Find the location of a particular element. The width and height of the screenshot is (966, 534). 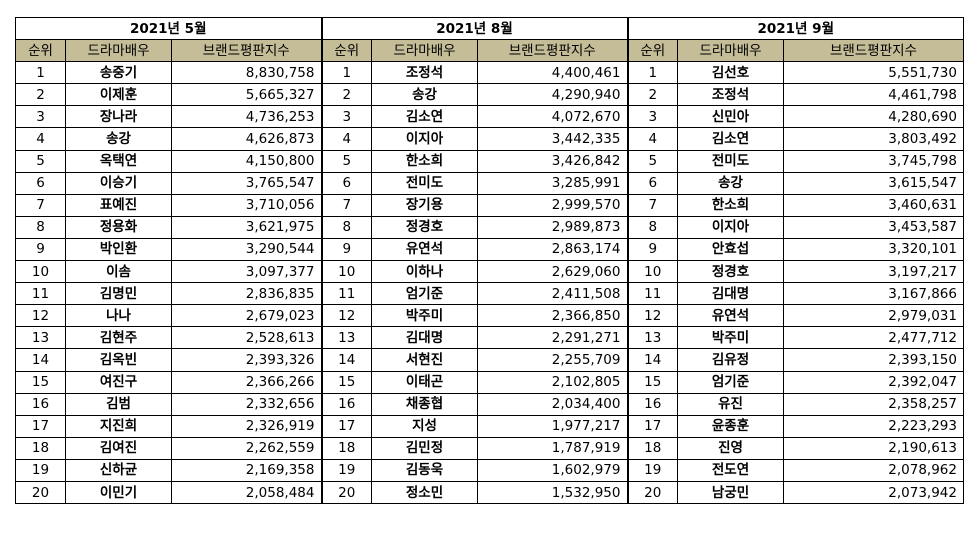

score-cell: 2,999,570 is located at coordinates (552, 205).